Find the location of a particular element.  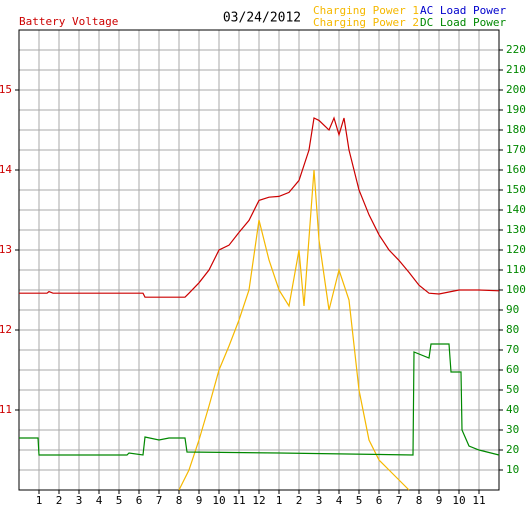

y2-tick-label: 80 is located at coordinates (512, 329).